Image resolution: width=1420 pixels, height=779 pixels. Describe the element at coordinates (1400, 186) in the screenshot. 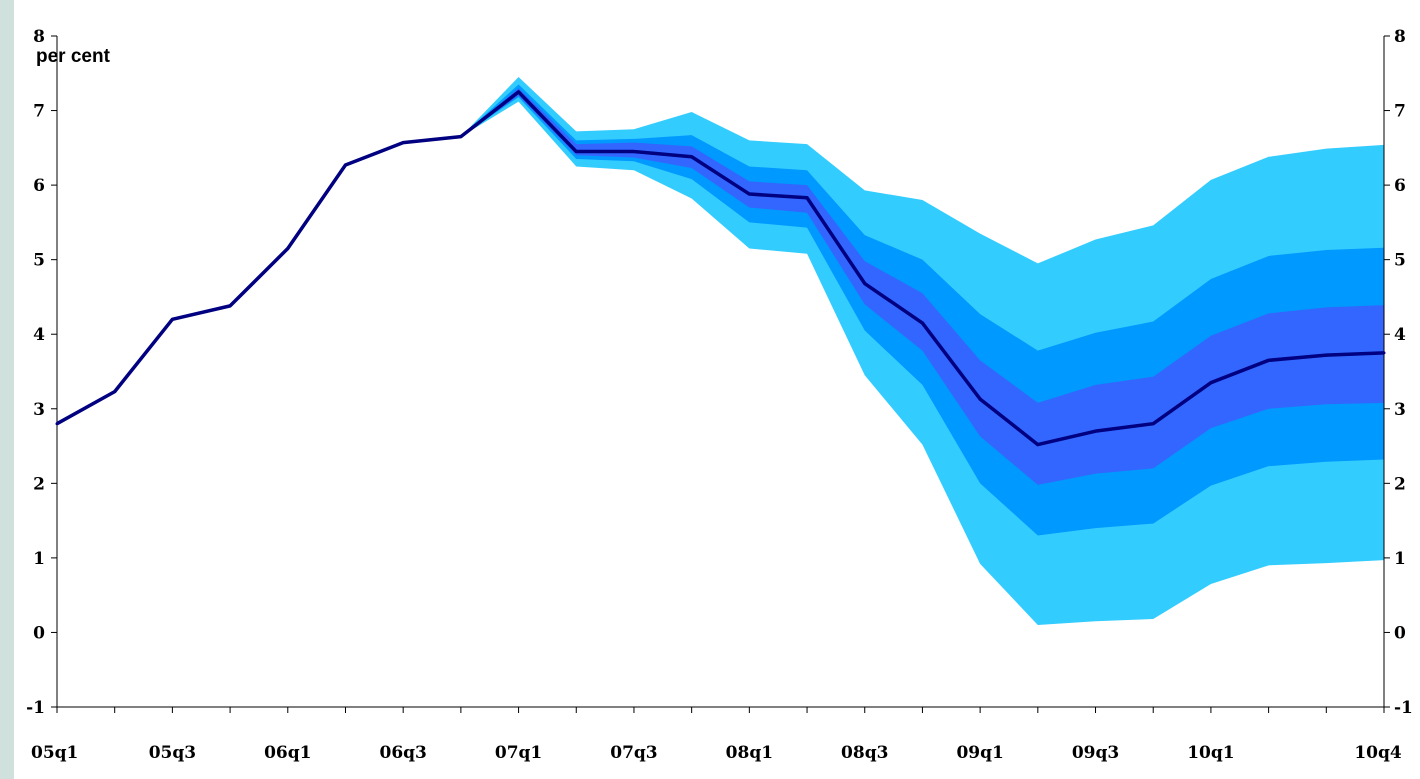

I see `y-tick-label-right: 6` at that location.